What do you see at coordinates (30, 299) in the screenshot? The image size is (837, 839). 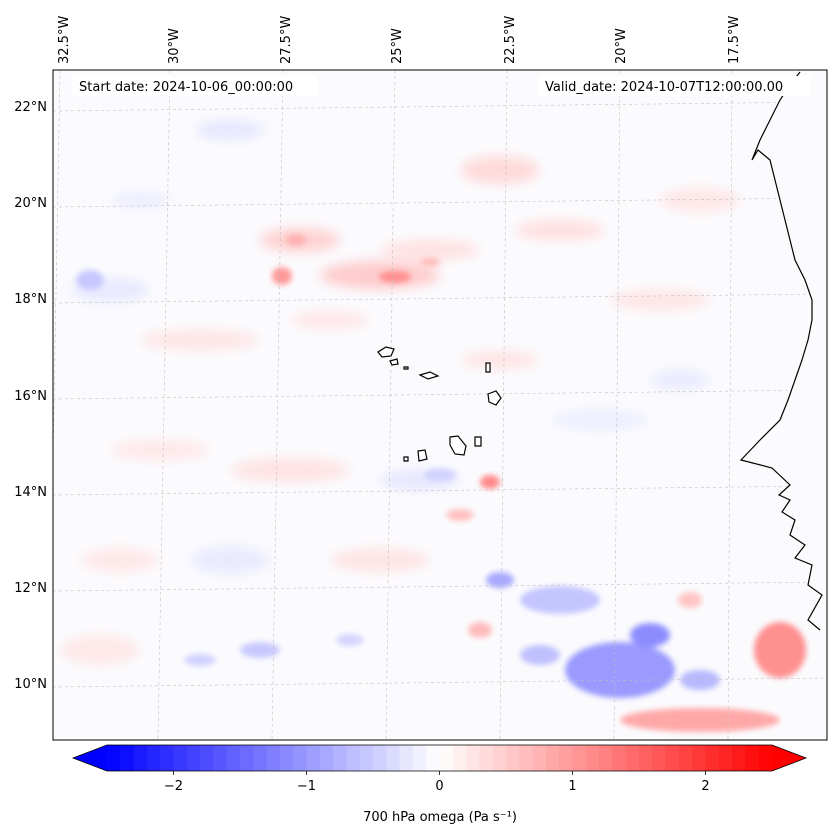 I see `lat-label: 18°N` at bounding box center [30, 299].